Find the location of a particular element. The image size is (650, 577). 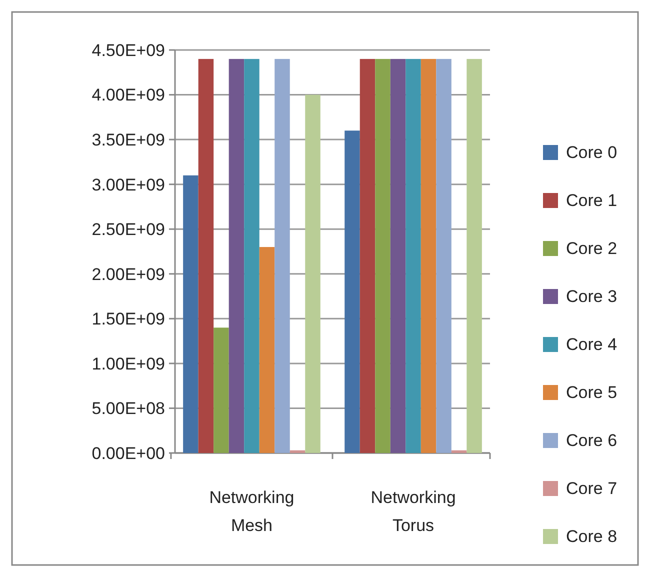

y-tick-label: 5.00E+08 is located at coordinates (128, 408).